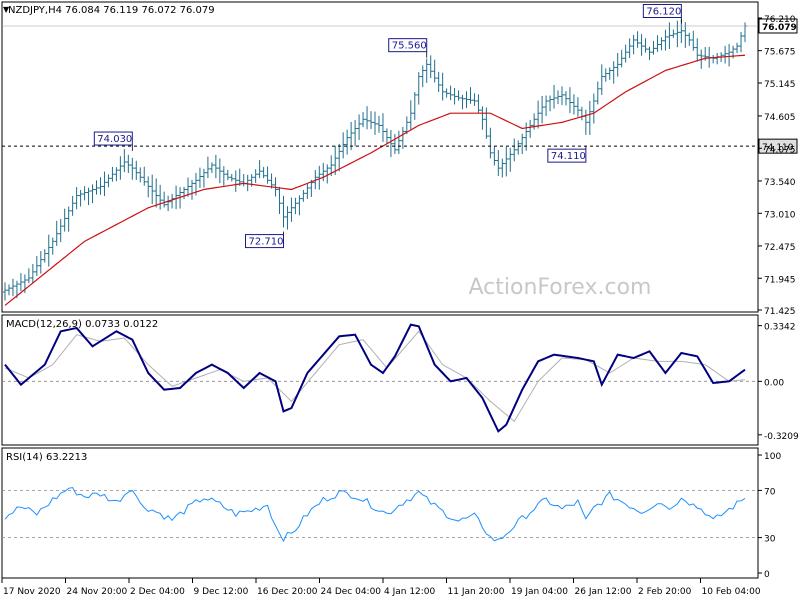 This screenshot has height=604, width=800. What do you see at coordinates (774, 383) in the screenshot?
I see `macd-tick-label: 0.00` at bounding box center [774, 383].